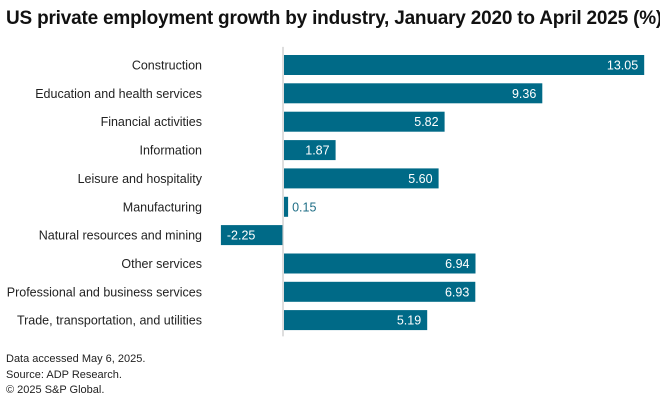  I want to click on footer-data-accessed: Data accessed May 6, 2025., so click(76, 359).